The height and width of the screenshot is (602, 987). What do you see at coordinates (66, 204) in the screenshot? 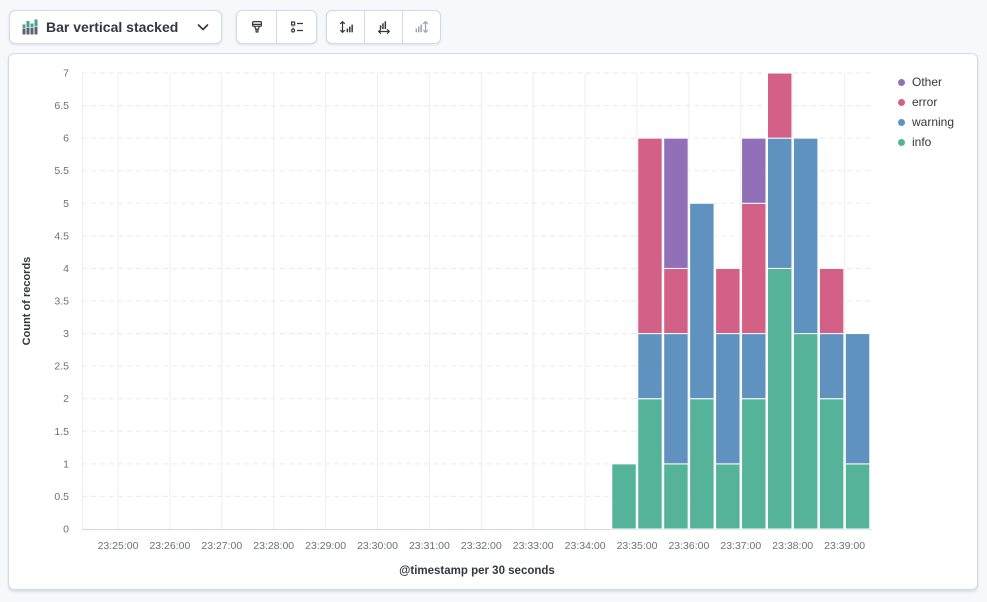
I see `y-tick-label: 5` at bounding box center [66, 204].